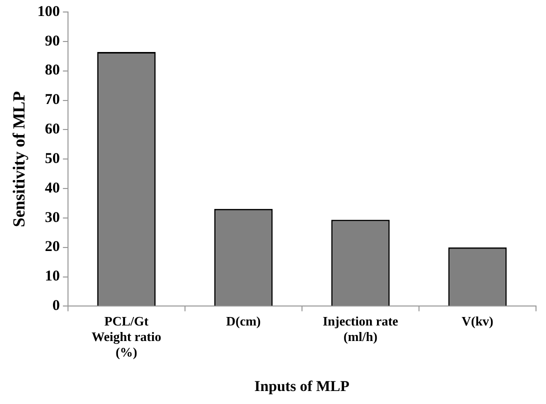 This screenshot has height=404, width=546. I want to click on y-tick-label: 10, so click(52, 276).